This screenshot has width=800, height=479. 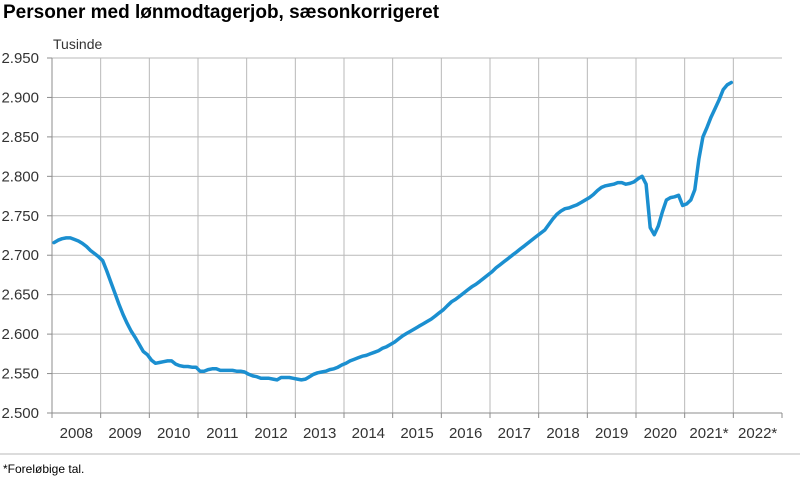 What do you see at coordinates (757, 433) in the screenshot?
I see `x-tick-label: 2022*` at bounding box center [757, 433].